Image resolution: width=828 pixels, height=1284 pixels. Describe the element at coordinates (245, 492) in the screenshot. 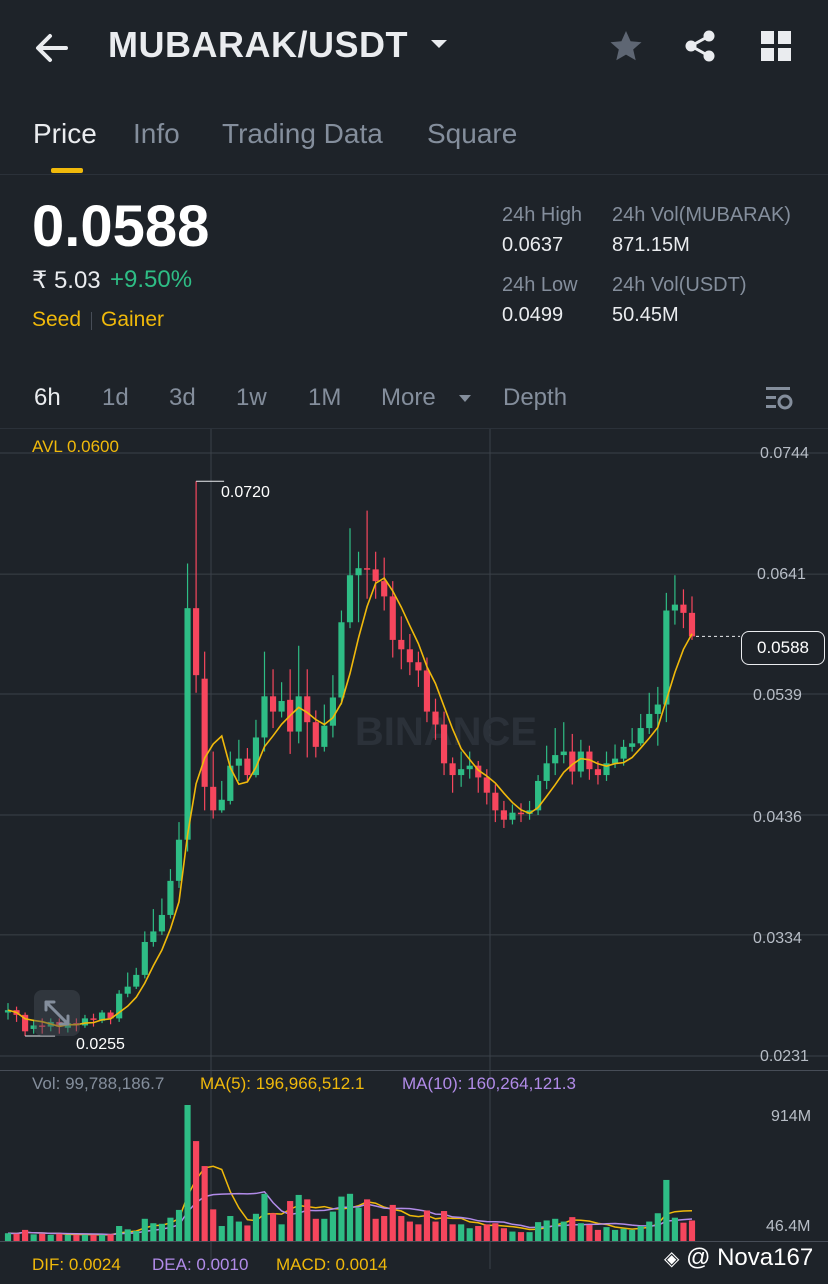

I see `high-marker-label: 0.0720` at that location.